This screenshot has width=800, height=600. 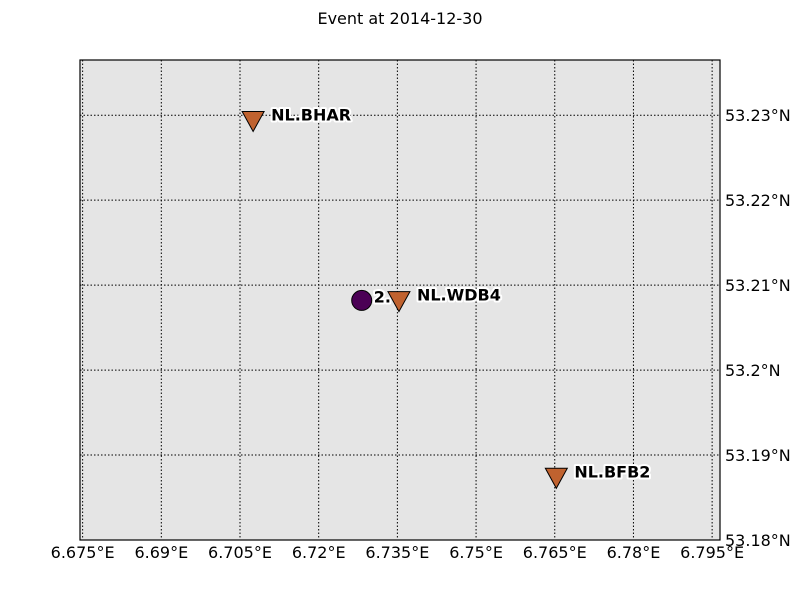 I want to click on longitude-tick-label: 6.78°E, so click(x=634, y=552).